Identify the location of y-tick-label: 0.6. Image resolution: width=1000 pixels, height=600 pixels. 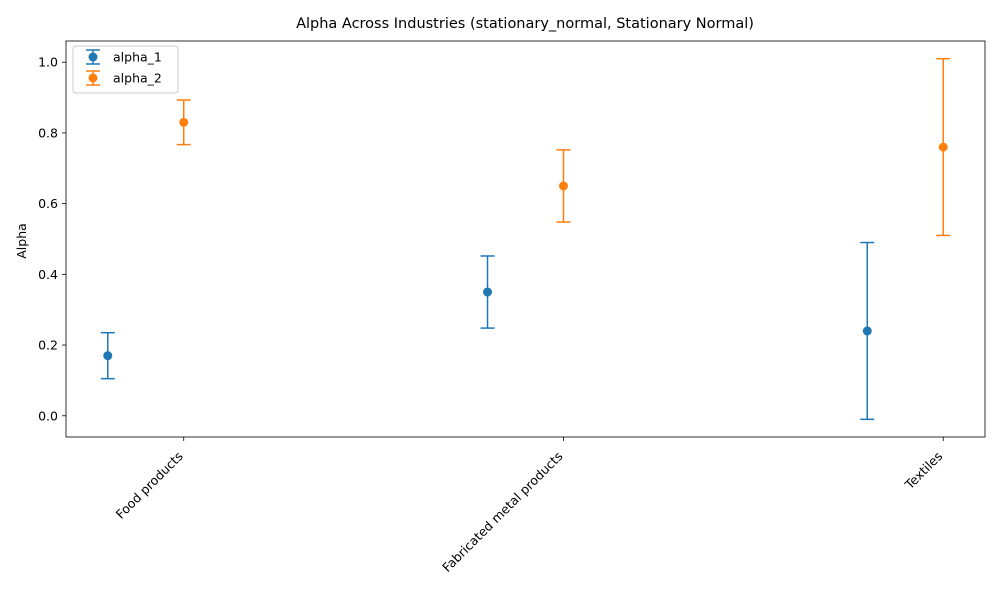
(48, 203).